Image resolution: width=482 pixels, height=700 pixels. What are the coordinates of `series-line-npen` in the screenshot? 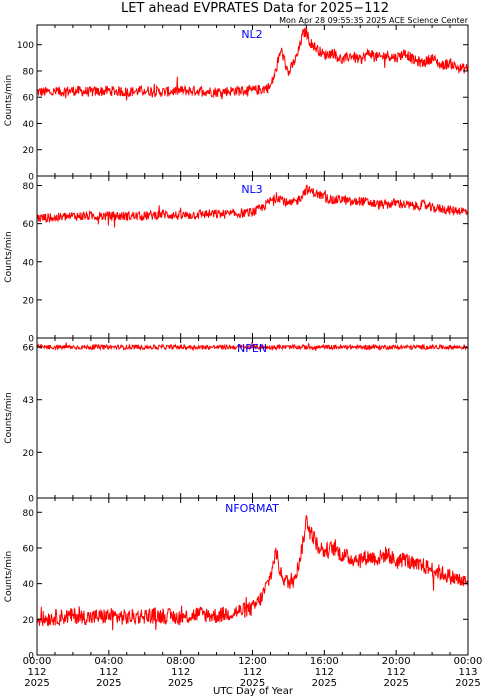 It's located at (252, 346).